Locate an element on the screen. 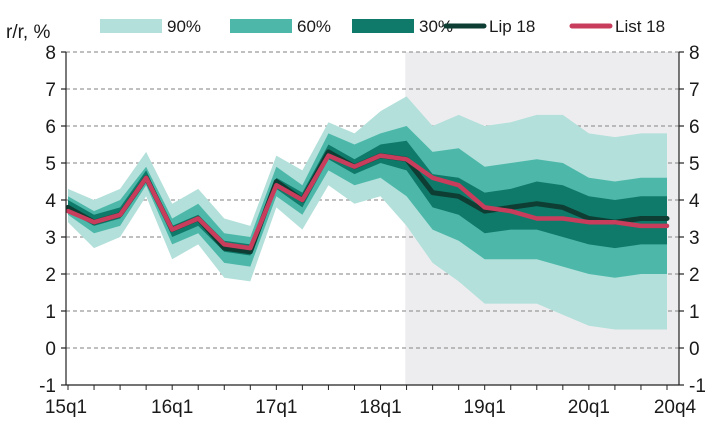 The height and width of the screenshot is (439, 718). legend-label-list: List 18 is located at coordinates (640, 26).